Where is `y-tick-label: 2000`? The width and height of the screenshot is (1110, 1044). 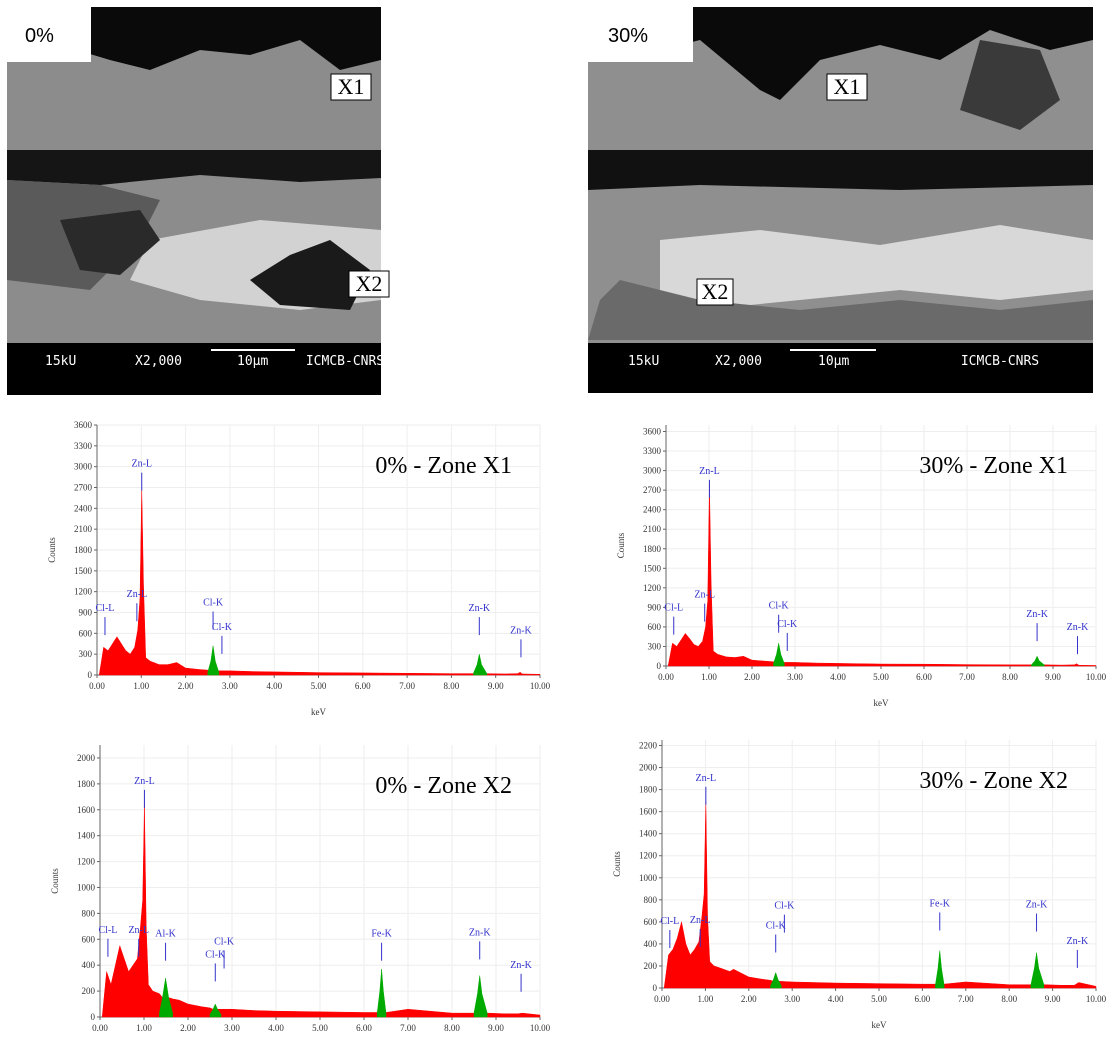 y-tick-label: 2000 is located at coordinates (648, 768).